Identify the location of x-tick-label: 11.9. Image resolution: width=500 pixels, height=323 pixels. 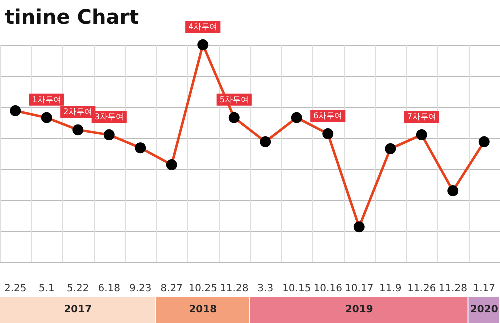
(390, 289).